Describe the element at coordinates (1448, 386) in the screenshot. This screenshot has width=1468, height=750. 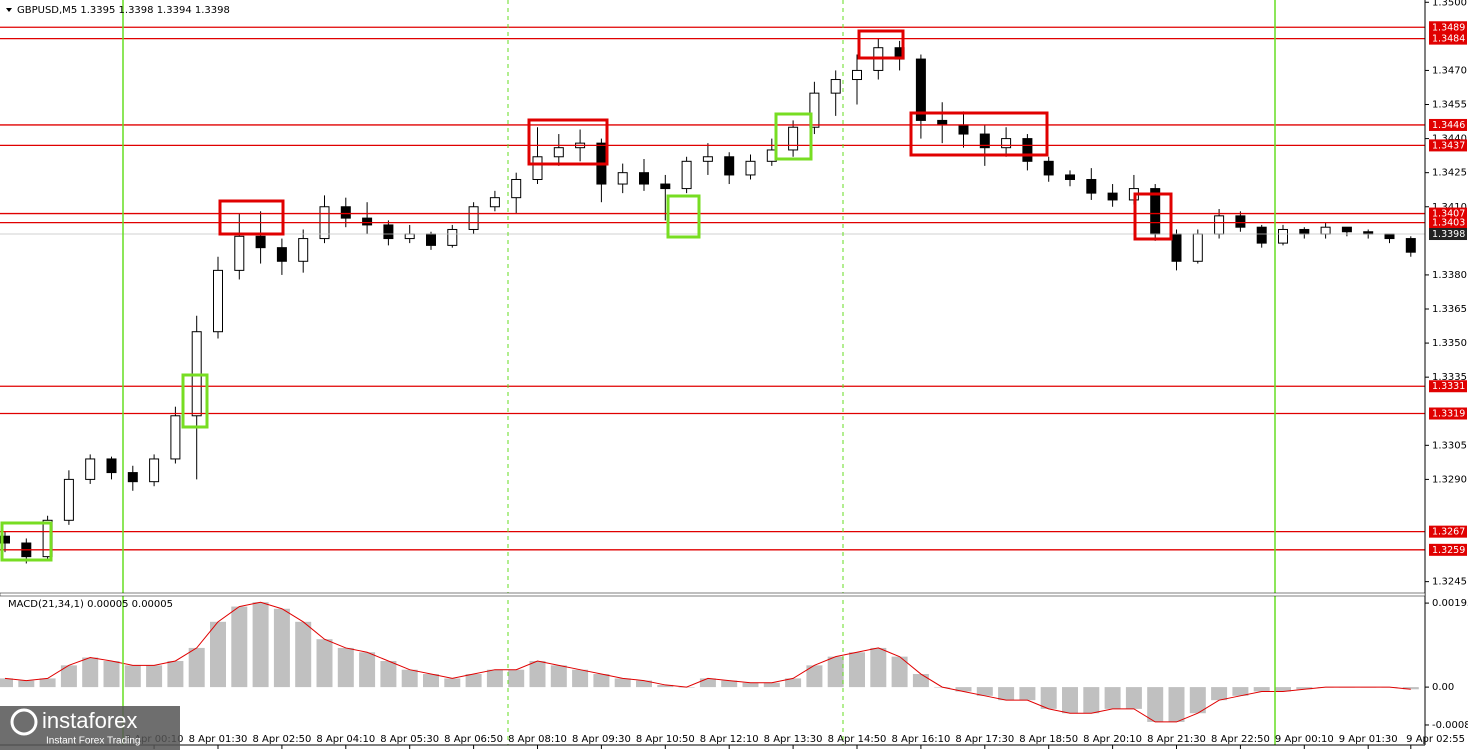
I see `level-label: 1.3331` at that location.